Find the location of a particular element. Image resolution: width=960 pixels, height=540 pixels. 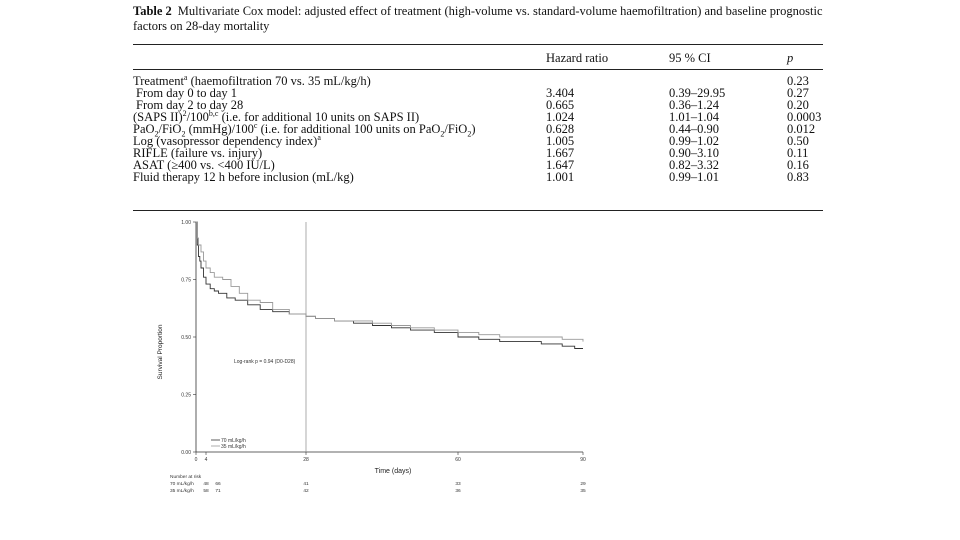

chart-series is located at coordinates (390, 285).